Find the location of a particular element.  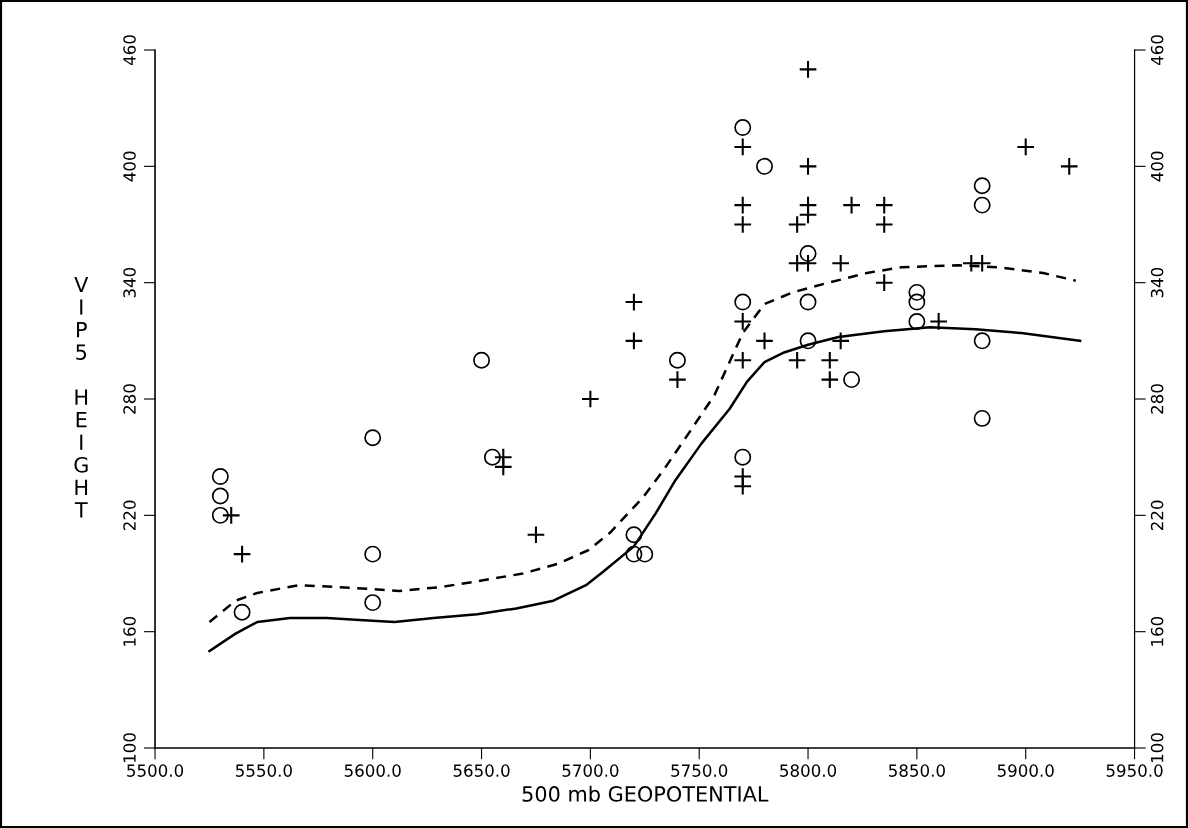

y2-tick-label: 160 is located at coordinates (1157, 631).